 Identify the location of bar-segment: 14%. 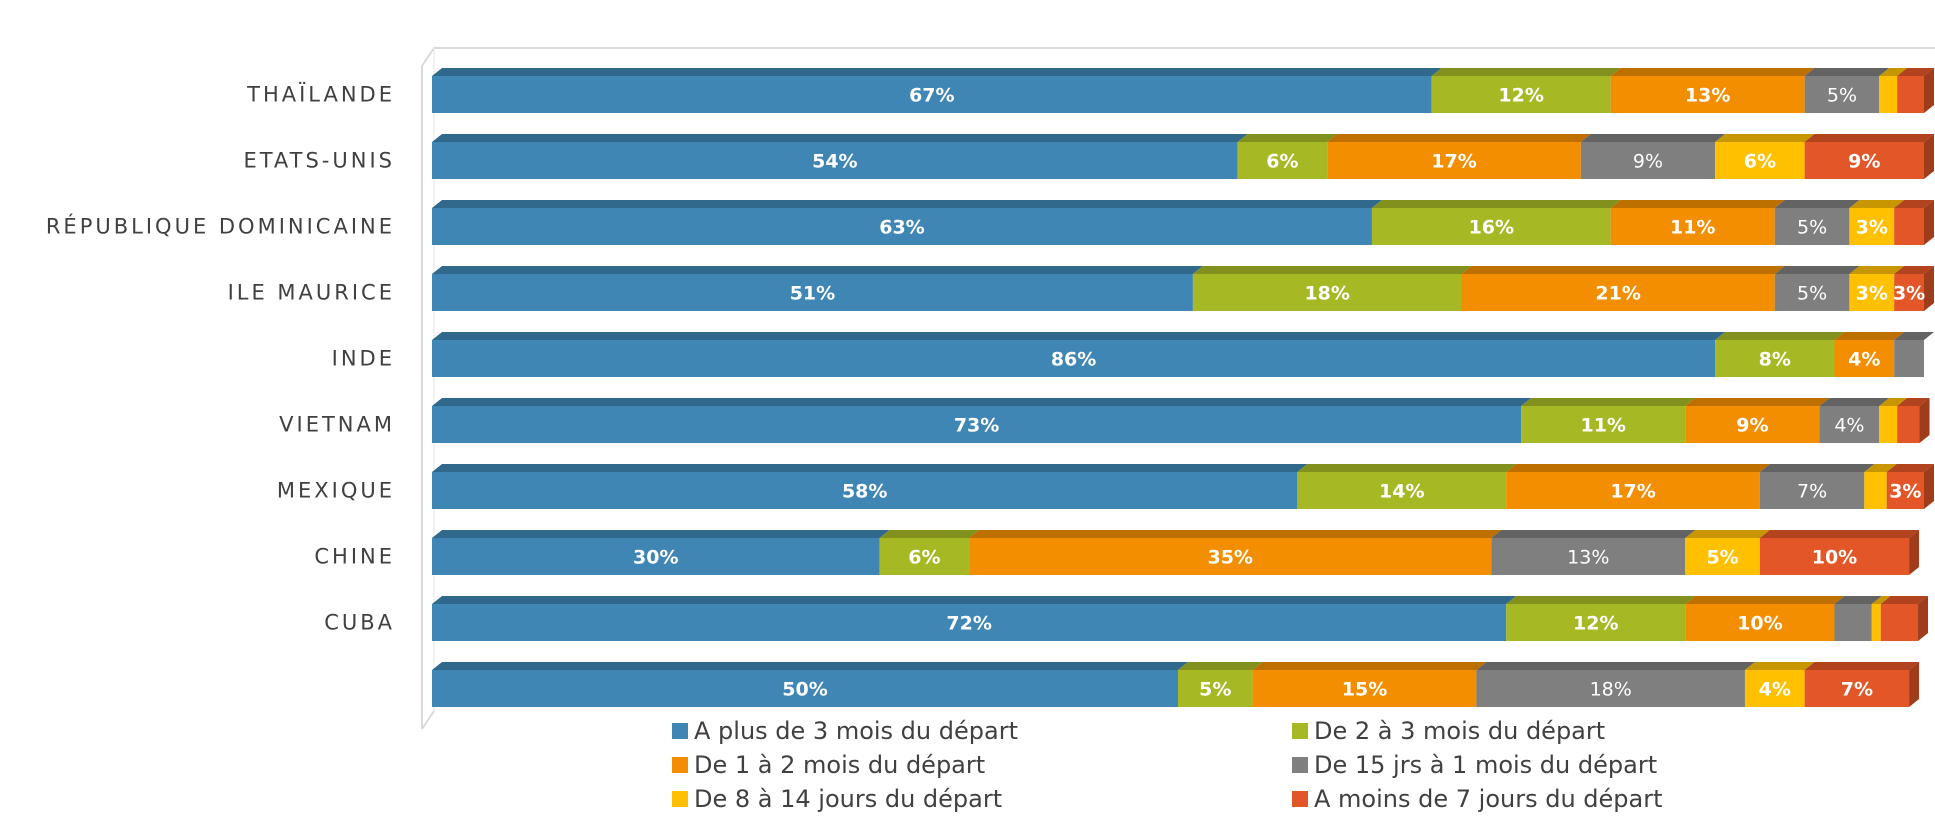
(1407, 486).